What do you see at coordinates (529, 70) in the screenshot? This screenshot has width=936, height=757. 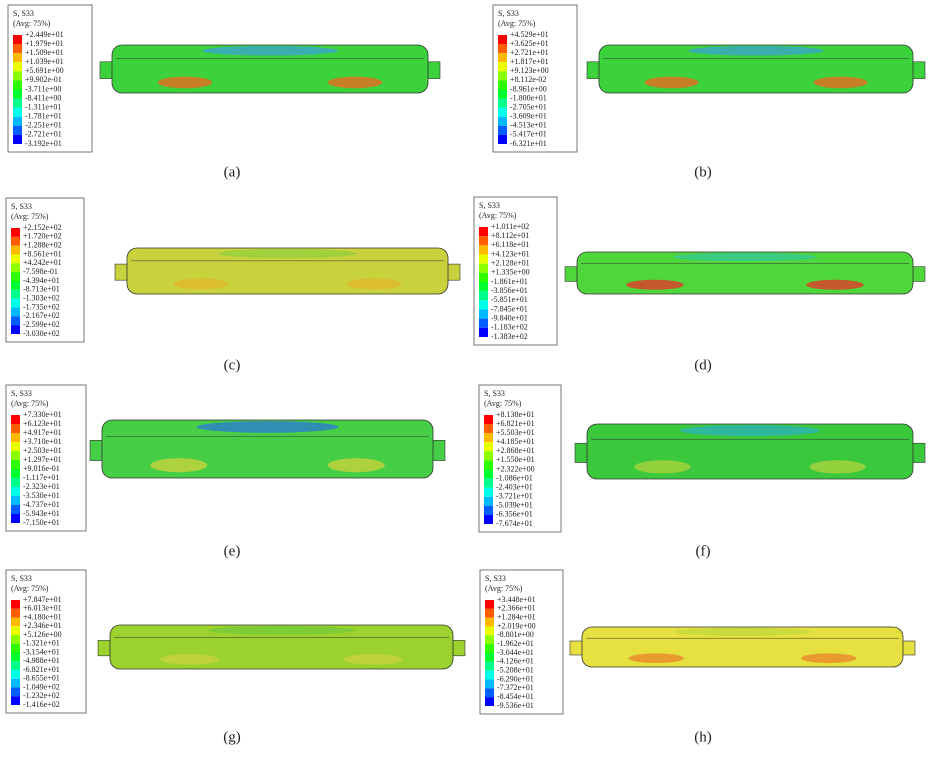 I see `legend-value: +9.123e+00` at bounding box center [529, 70].